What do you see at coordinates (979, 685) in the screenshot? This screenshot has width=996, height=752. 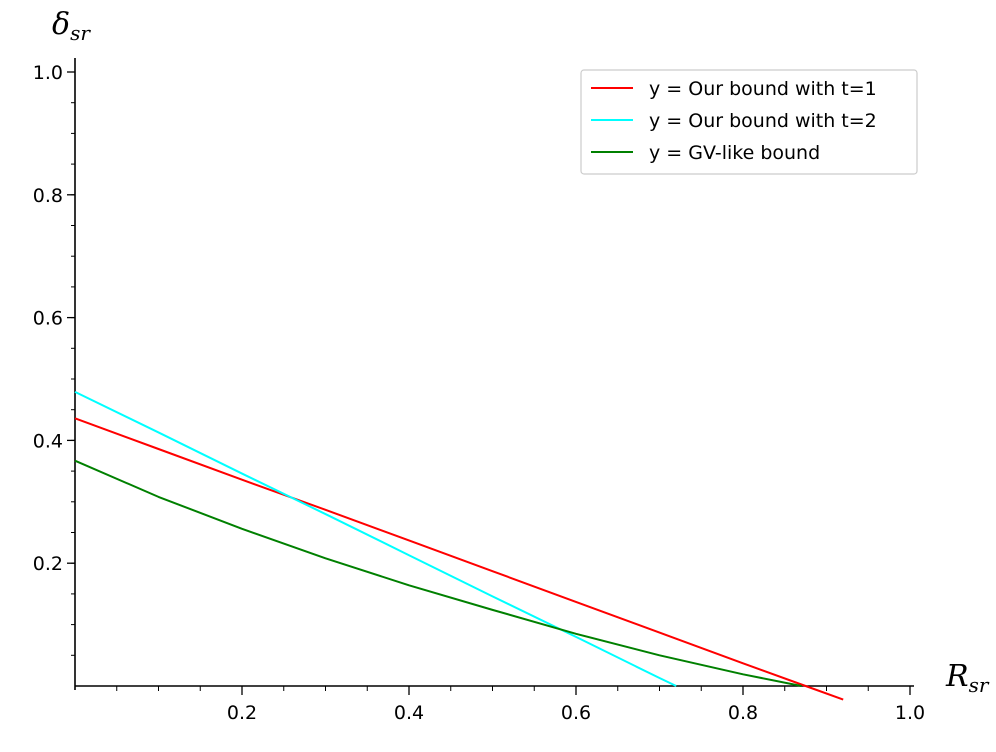 I see `x-axis-label-sub: sr` at bounding box center [979, 685].